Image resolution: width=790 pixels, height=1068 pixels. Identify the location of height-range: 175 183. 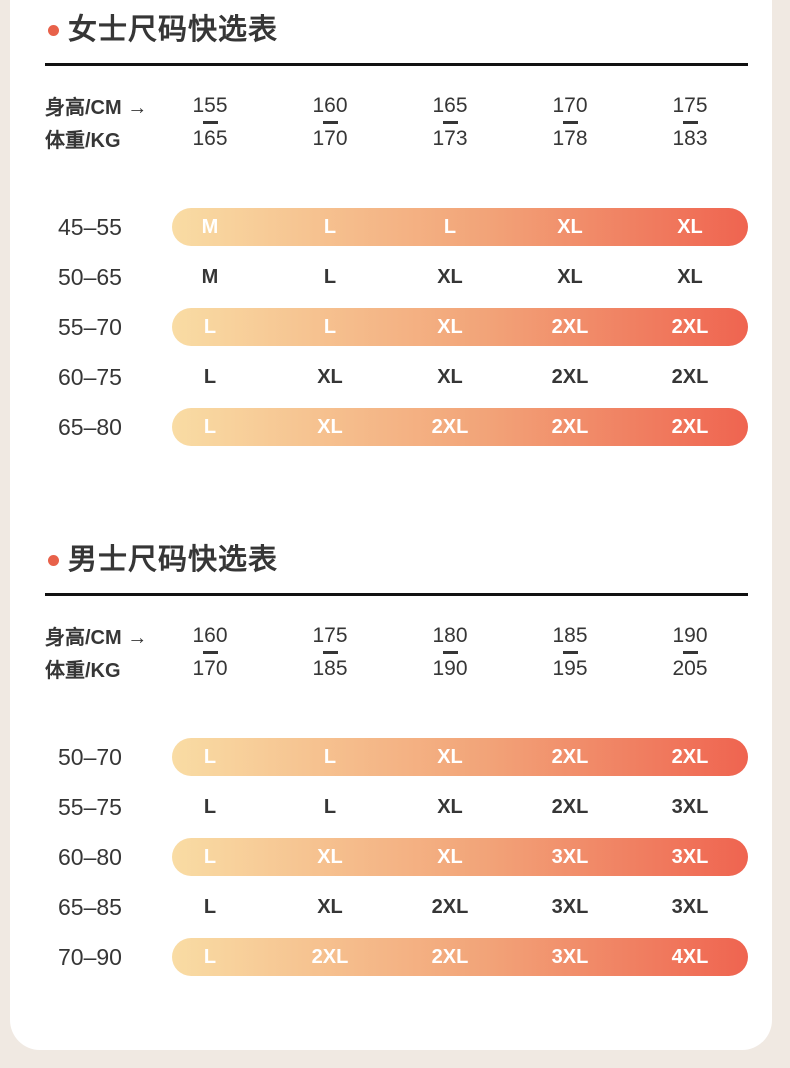
(690, 121).